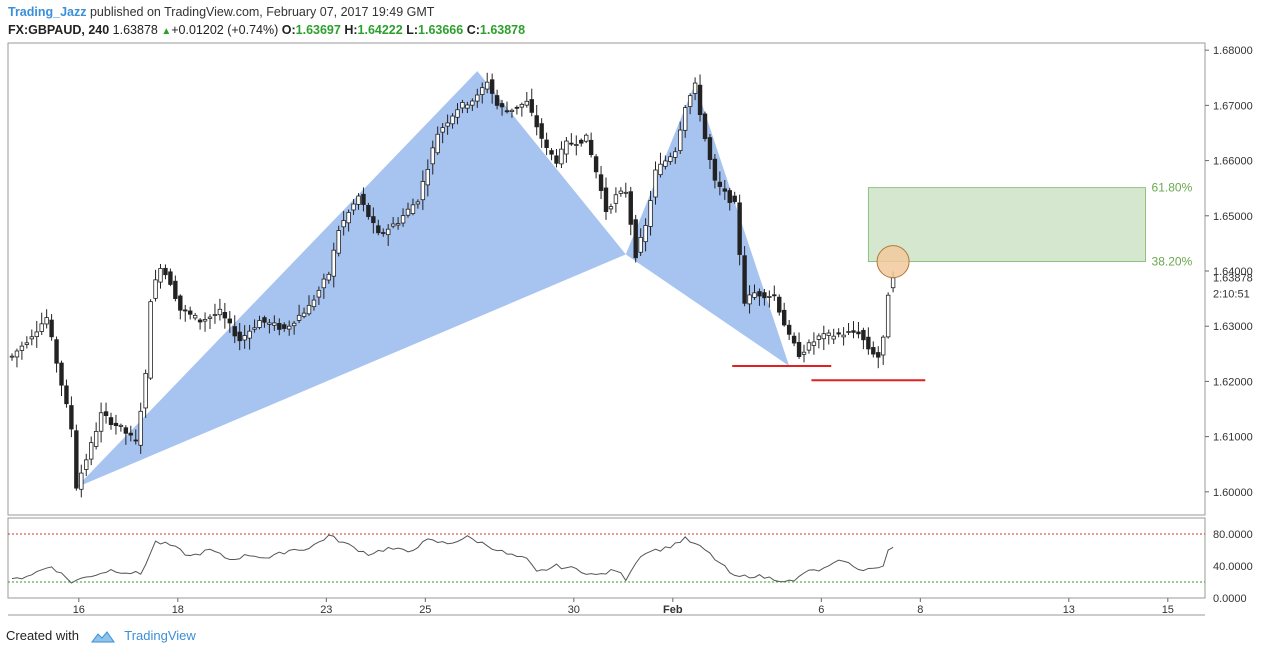 The height and width of the screenshot is (654, 1264). What do you see at coordinates (326, 610) in the screenshot?
I see `x-tick-label: 23` at bounding box center [326, 610].